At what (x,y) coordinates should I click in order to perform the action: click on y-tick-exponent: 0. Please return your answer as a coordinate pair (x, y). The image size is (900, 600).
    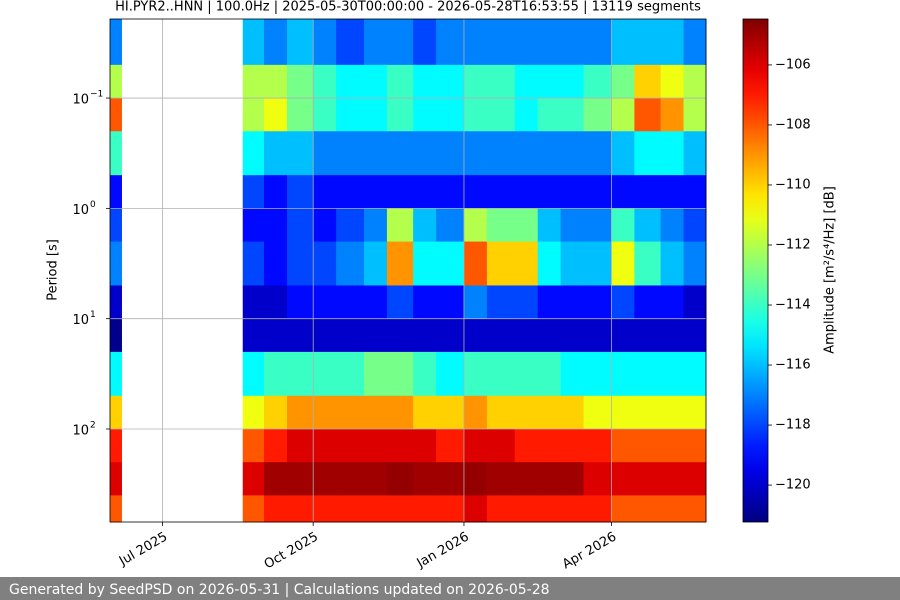
    Looking at the image, I should click on (93, 205).